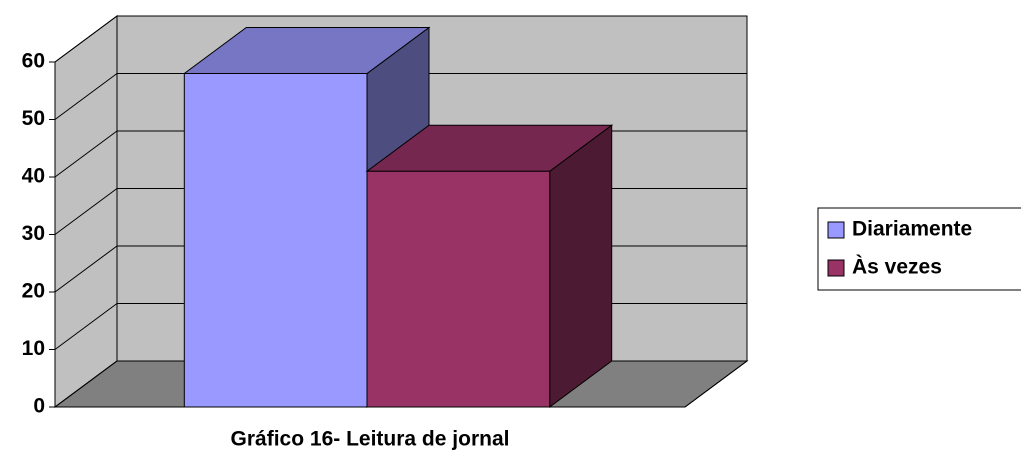  What do you see at coordinates (33, 176) in the screenshot?
I see `y-tick-label: 40` at bounding box center [33, 176].